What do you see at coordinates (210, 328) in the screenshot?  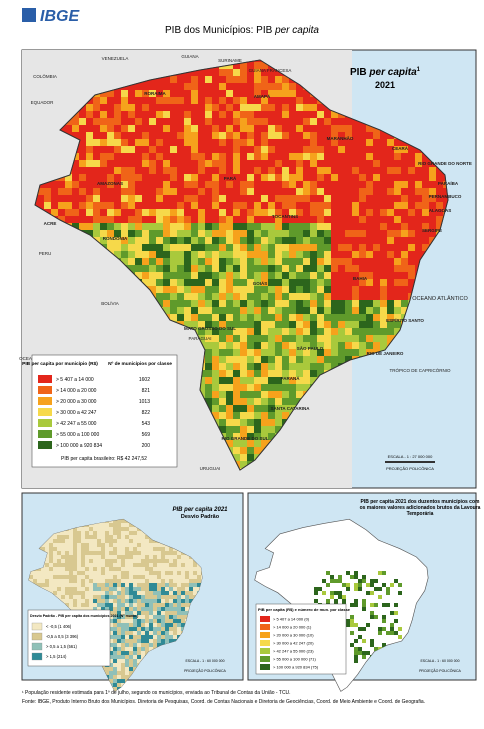 I see `place-label: MATO GROSSO DO SUL` at bounding box center [210, 328].